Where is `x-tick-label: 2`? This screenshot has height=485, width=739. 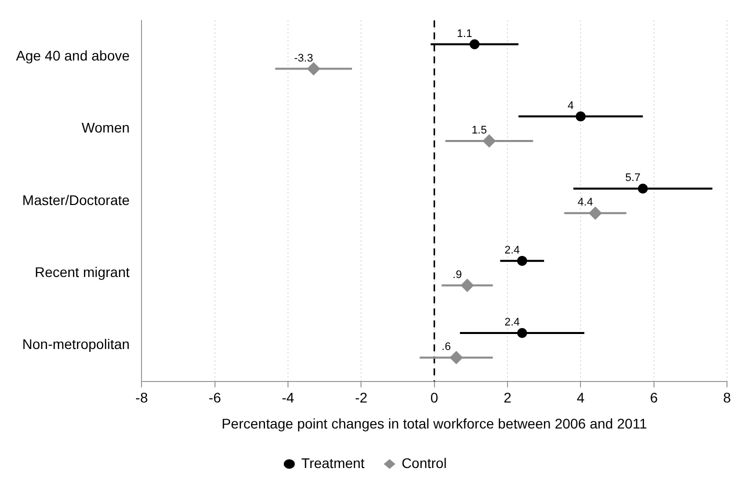 x-tick-label: 2 is located at coordinates (508, 398).